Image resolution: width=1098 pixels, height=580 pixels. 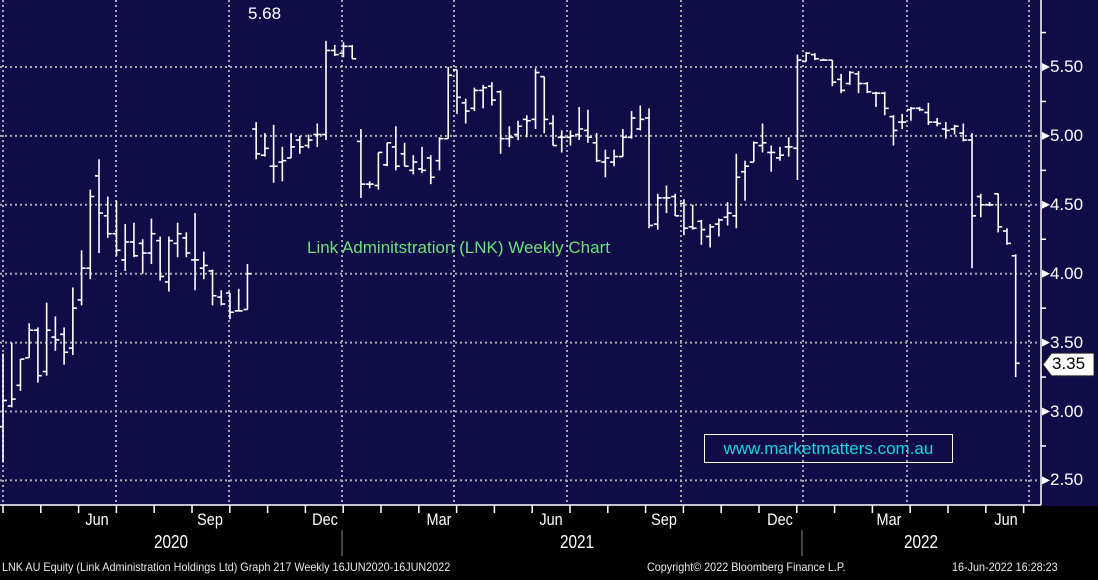 I want to click on watermark-link: www.marketmatters.com.au, so click(x=828, y=448).